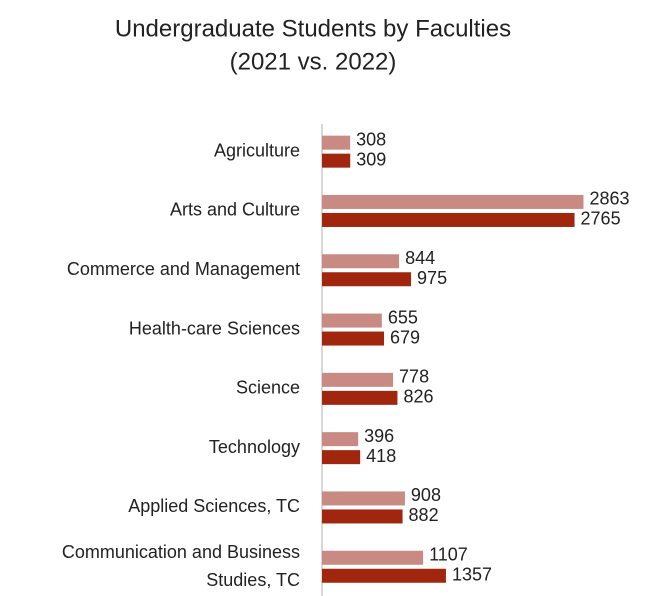  I want to click on data-label: 308, so click(371, 139).